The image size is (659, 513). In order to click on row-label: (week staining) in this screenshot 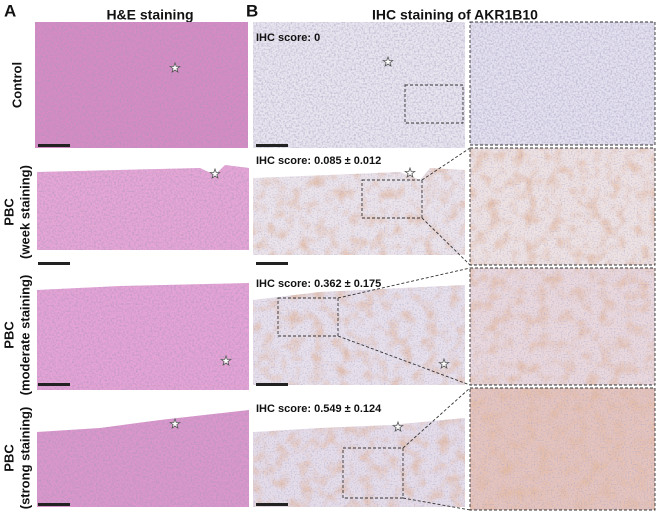, I will do `click(24, 212)`.